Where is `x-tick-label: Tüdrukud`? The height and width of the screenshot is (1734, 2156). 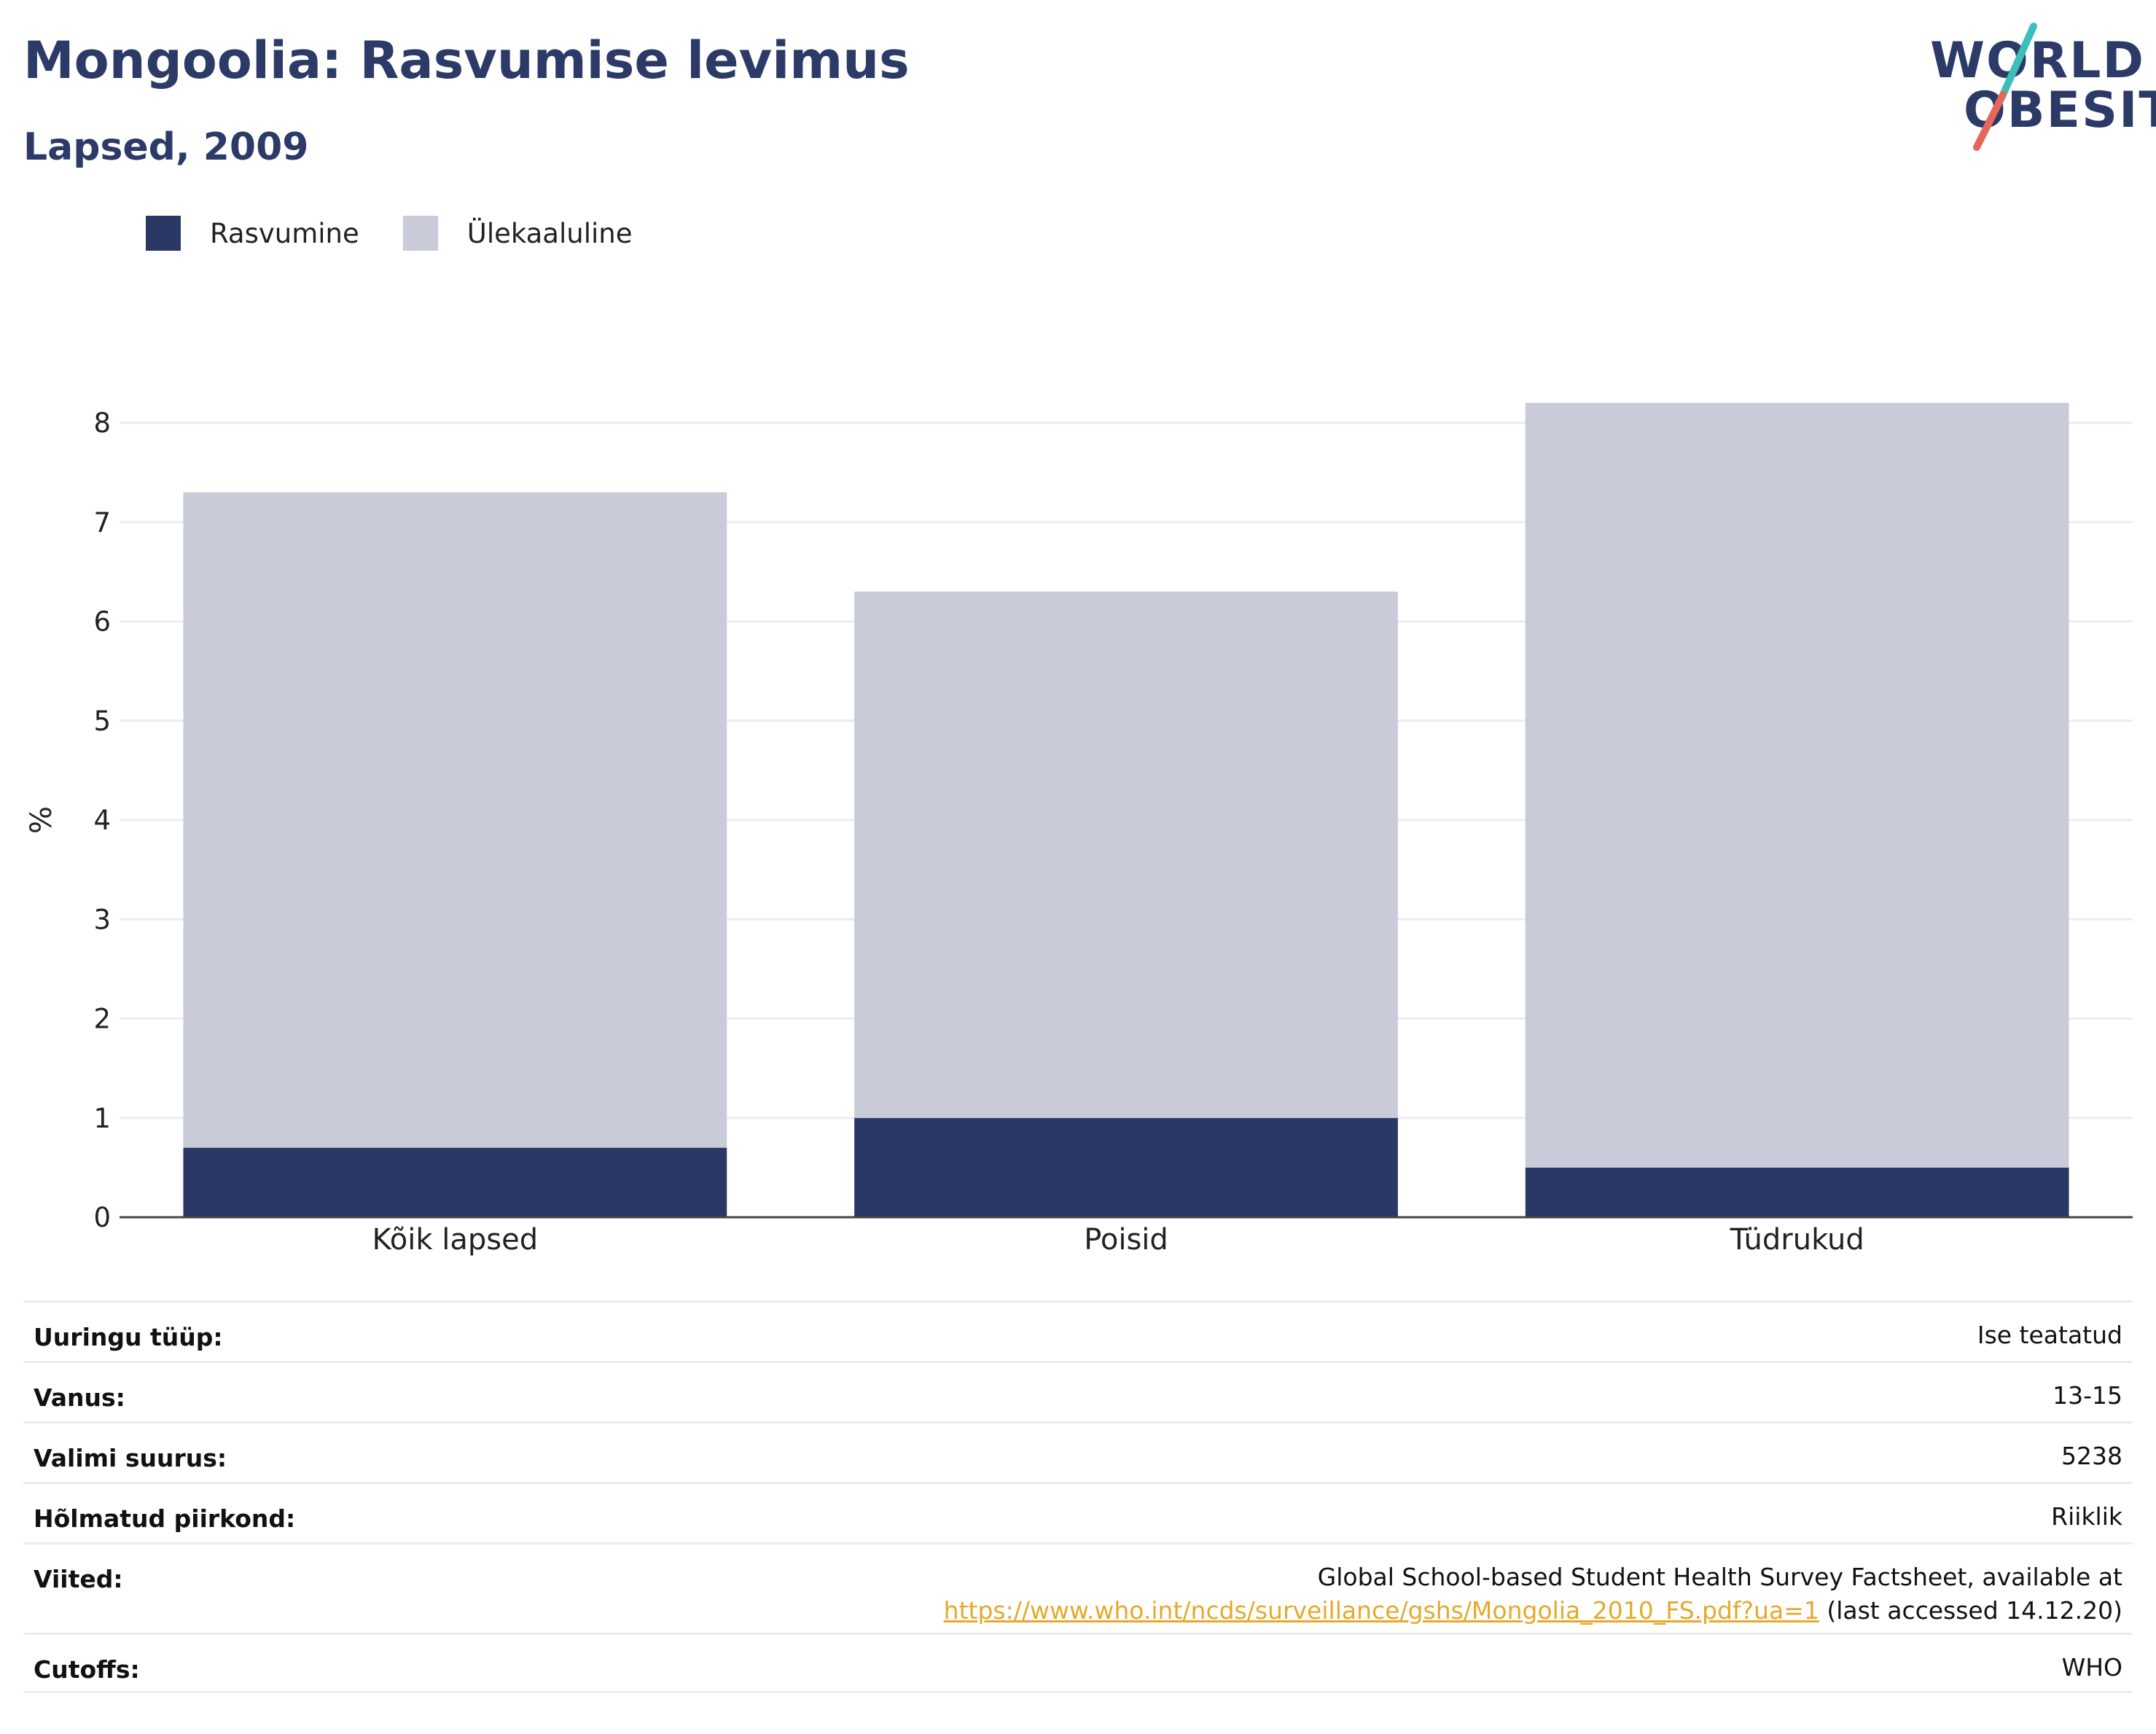 x-tick-label: Tüdrukud is located at coordinates (1797, 1240).